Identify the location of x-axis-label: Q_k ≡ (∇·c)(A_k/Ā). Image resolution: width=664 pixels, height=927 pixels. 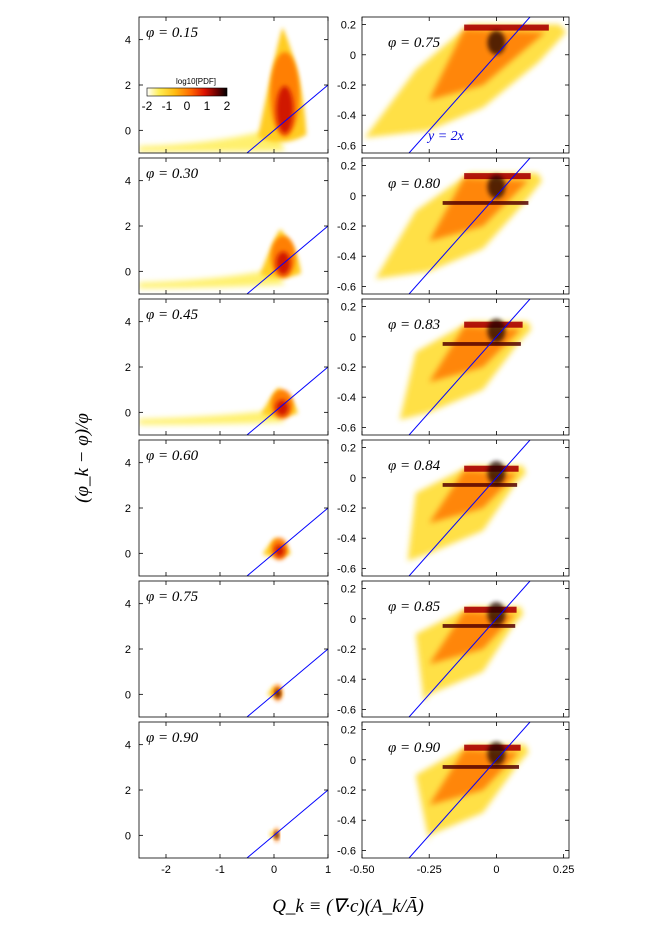
(348, 906).